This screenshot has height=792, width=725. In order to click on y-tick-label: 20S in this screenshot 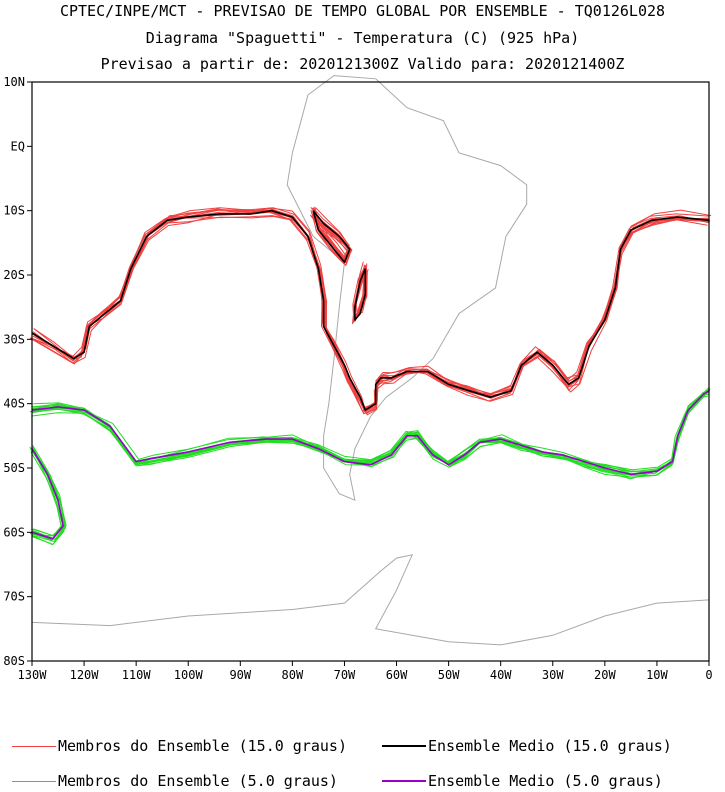, I will do `click(14, 275)`.